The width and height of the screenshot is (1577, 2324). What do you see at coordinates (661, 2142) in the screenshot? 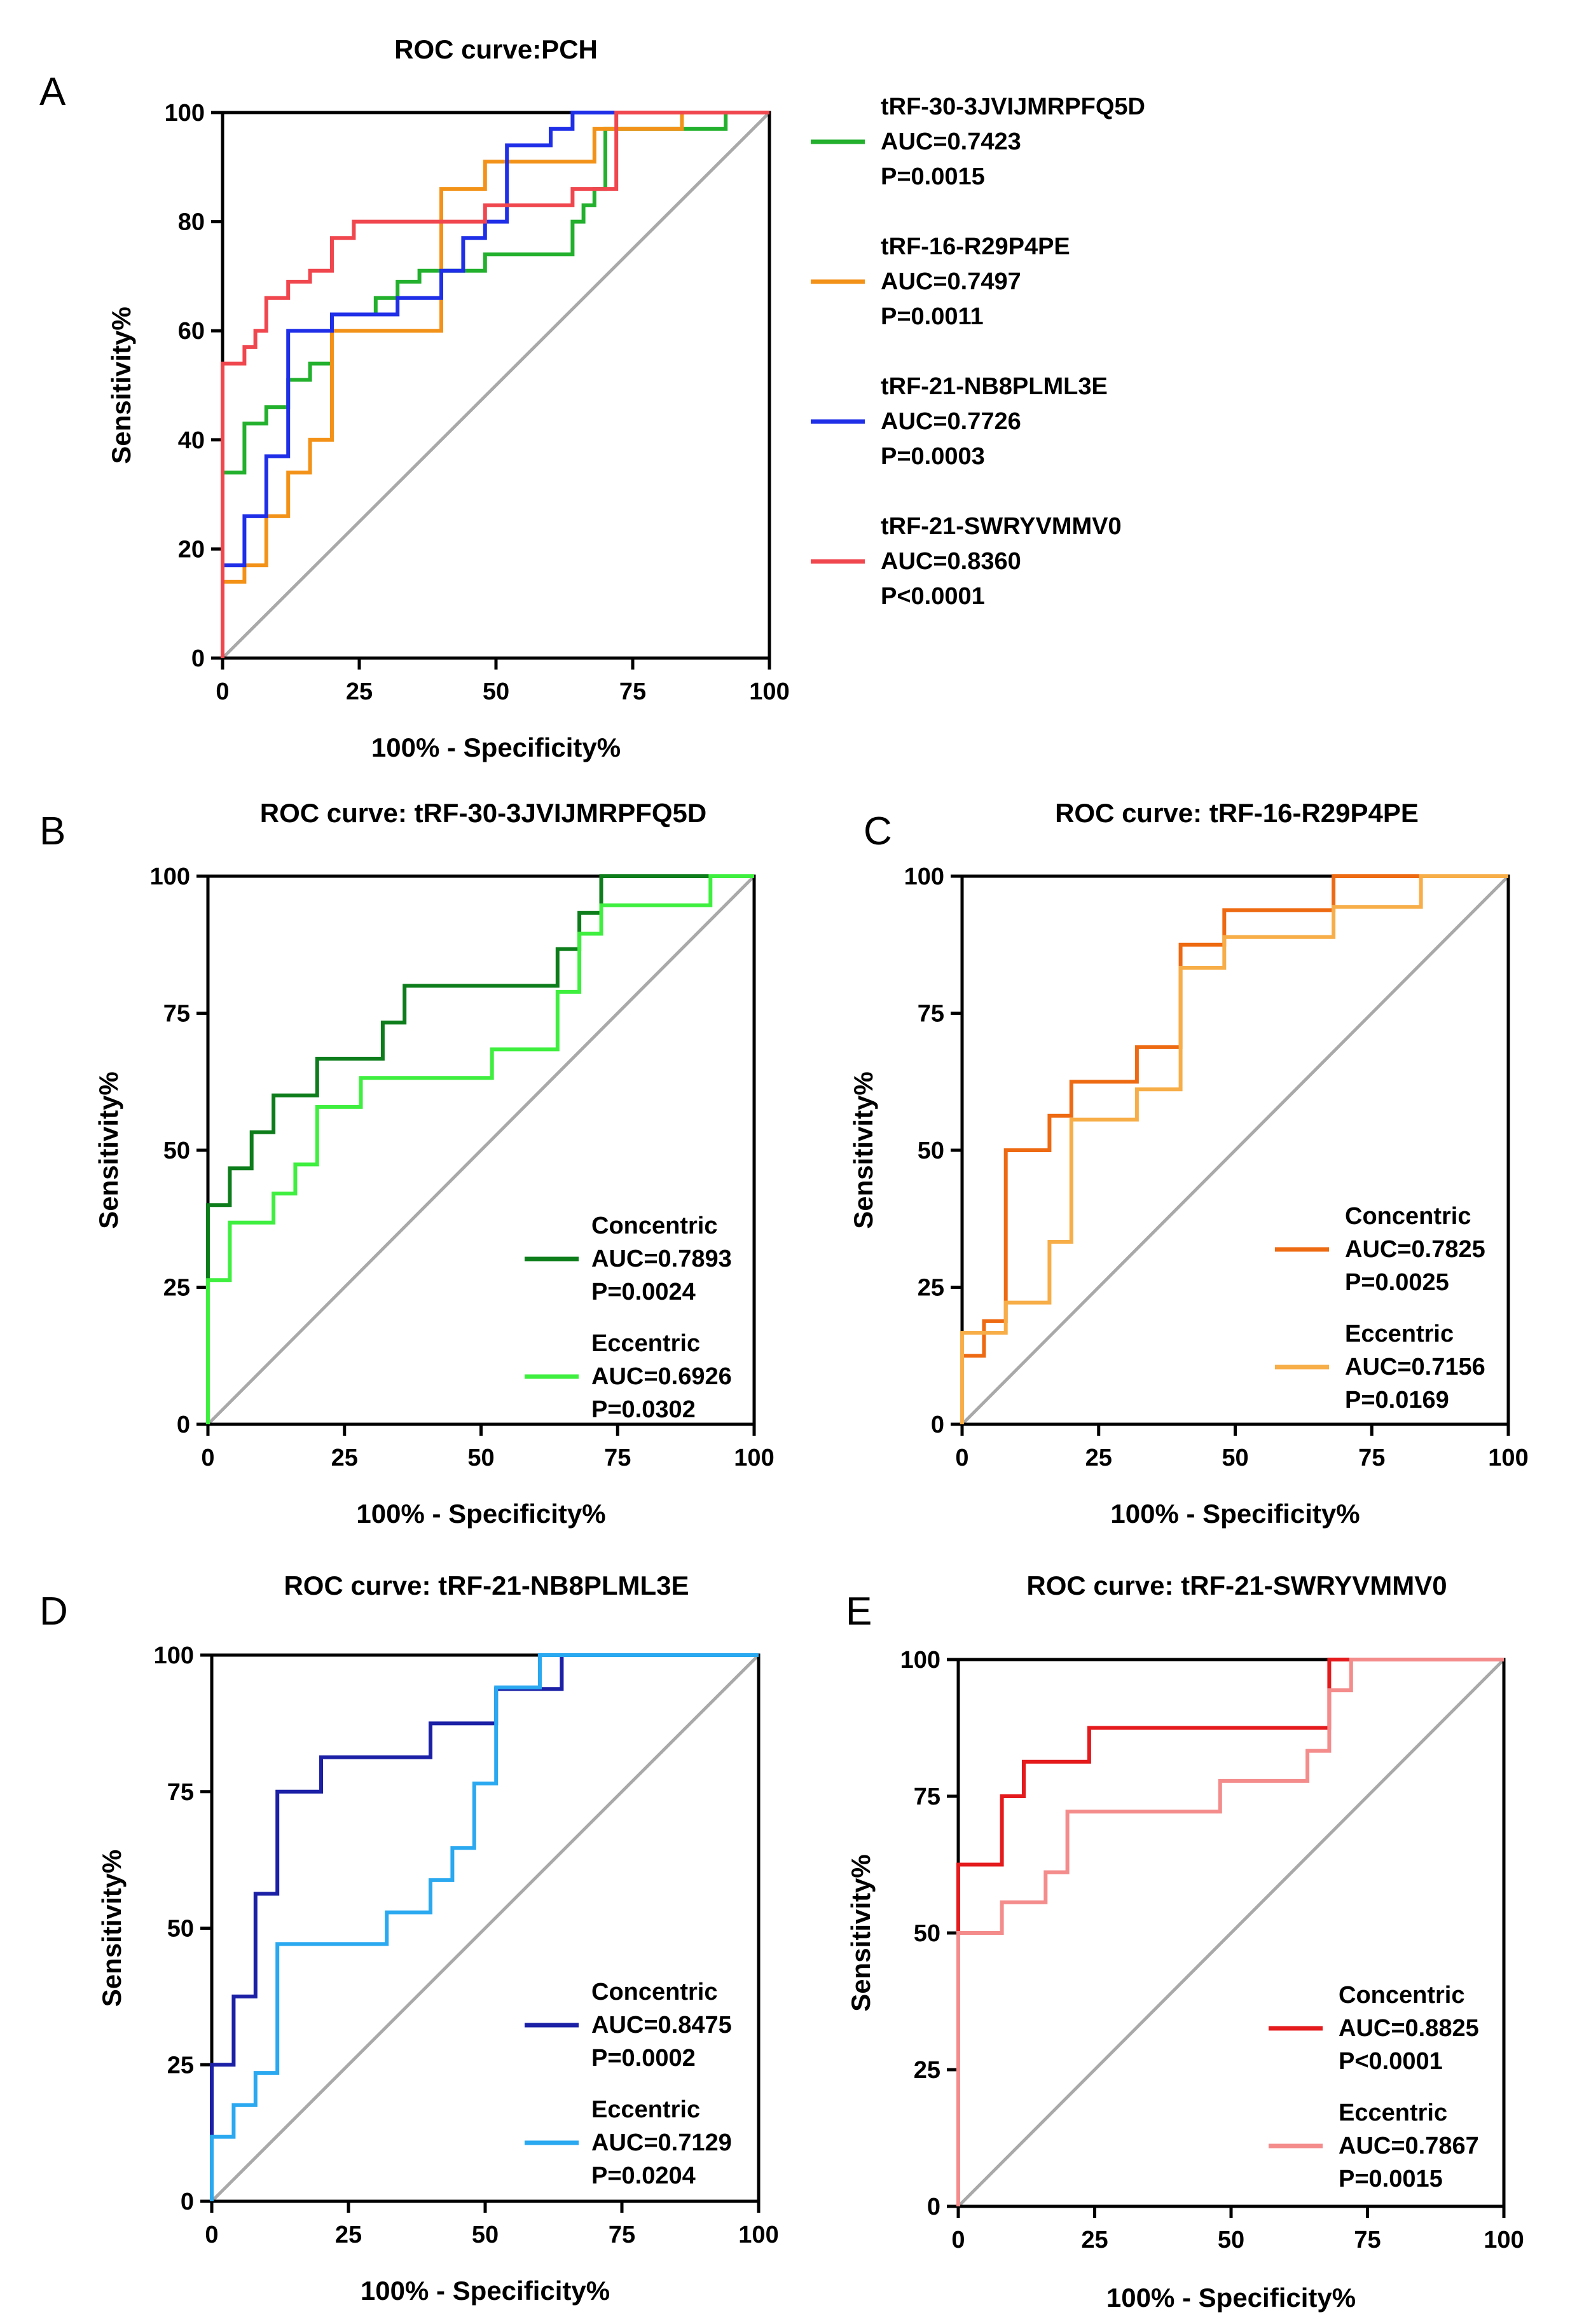
I see `legend-auc-value: AUC=0.7129` at bounding box center [661, 2142].